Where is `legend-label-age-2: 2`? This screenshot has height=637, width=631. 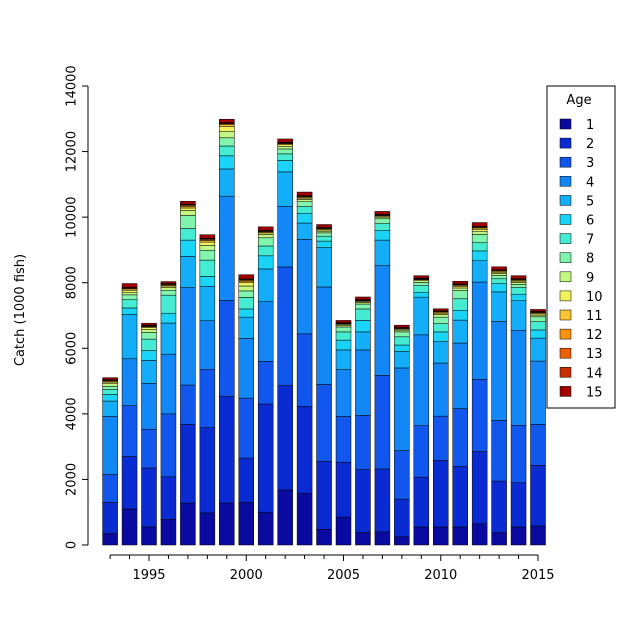 legend-label-age-2: 2 is located at coordinates (590, 144).